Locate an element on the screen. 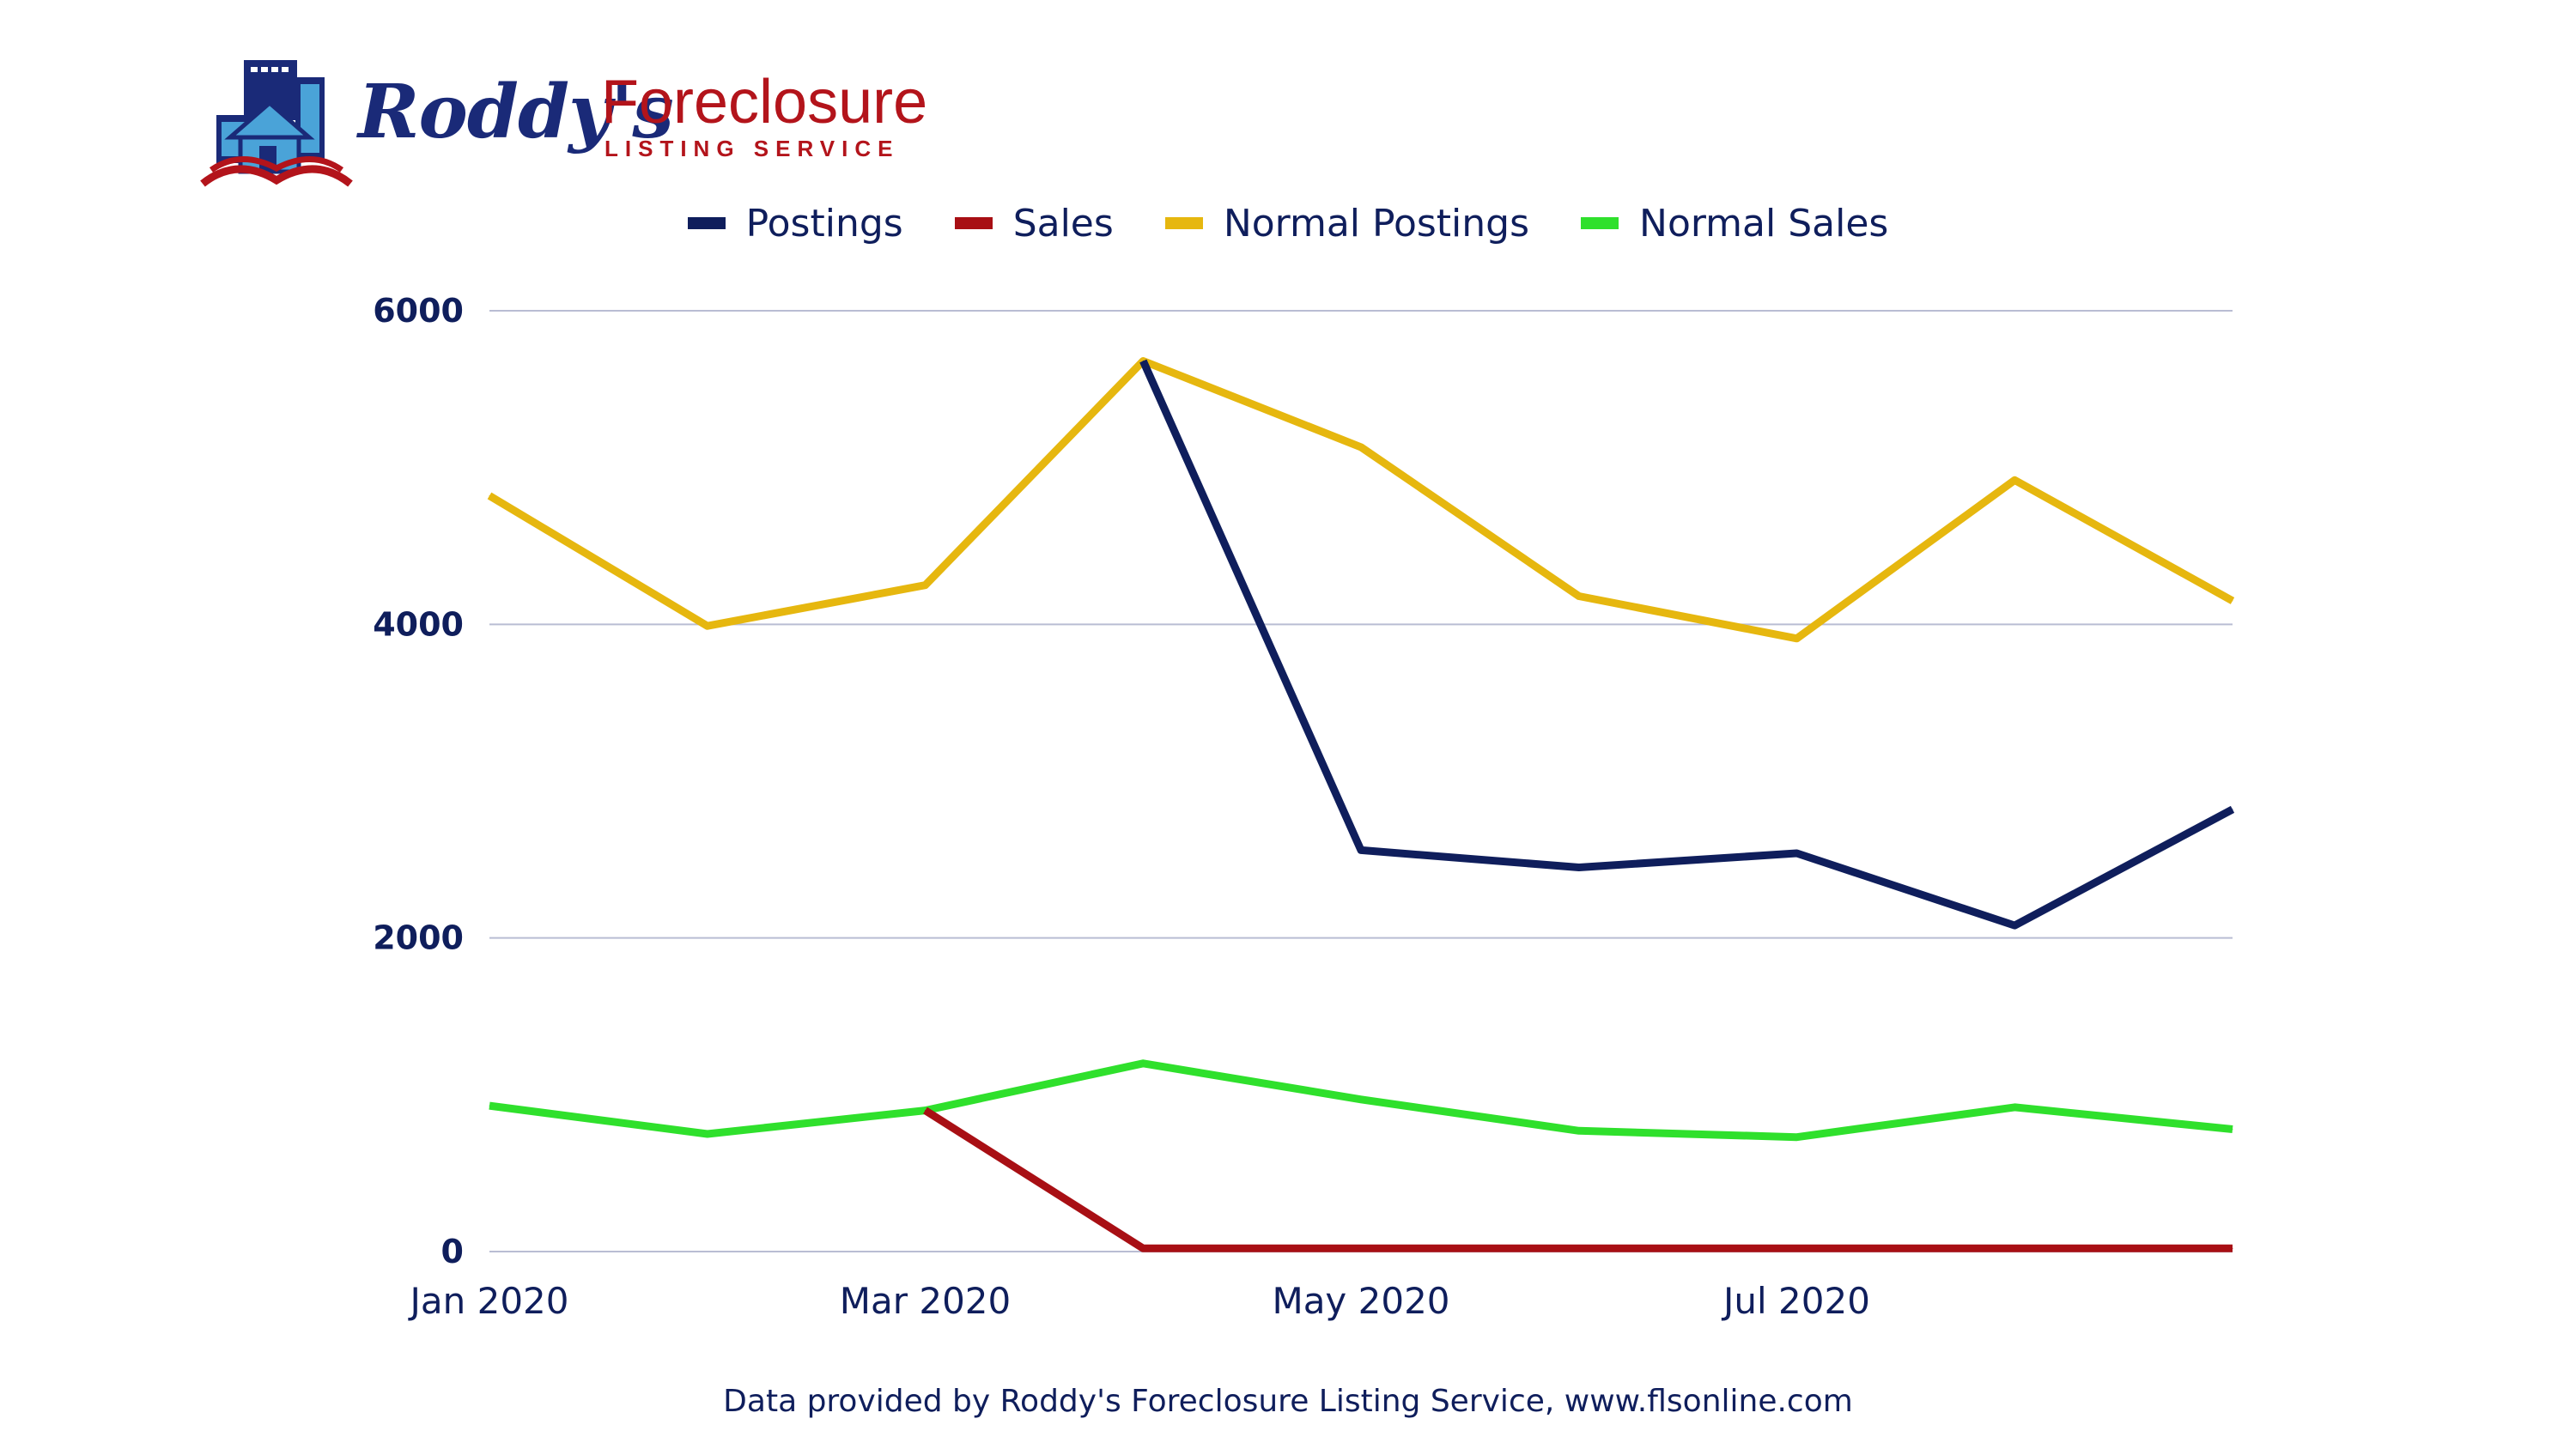 The image size is (2576, 1449). legend-item: Sales is located at coordinates (1034, 223).